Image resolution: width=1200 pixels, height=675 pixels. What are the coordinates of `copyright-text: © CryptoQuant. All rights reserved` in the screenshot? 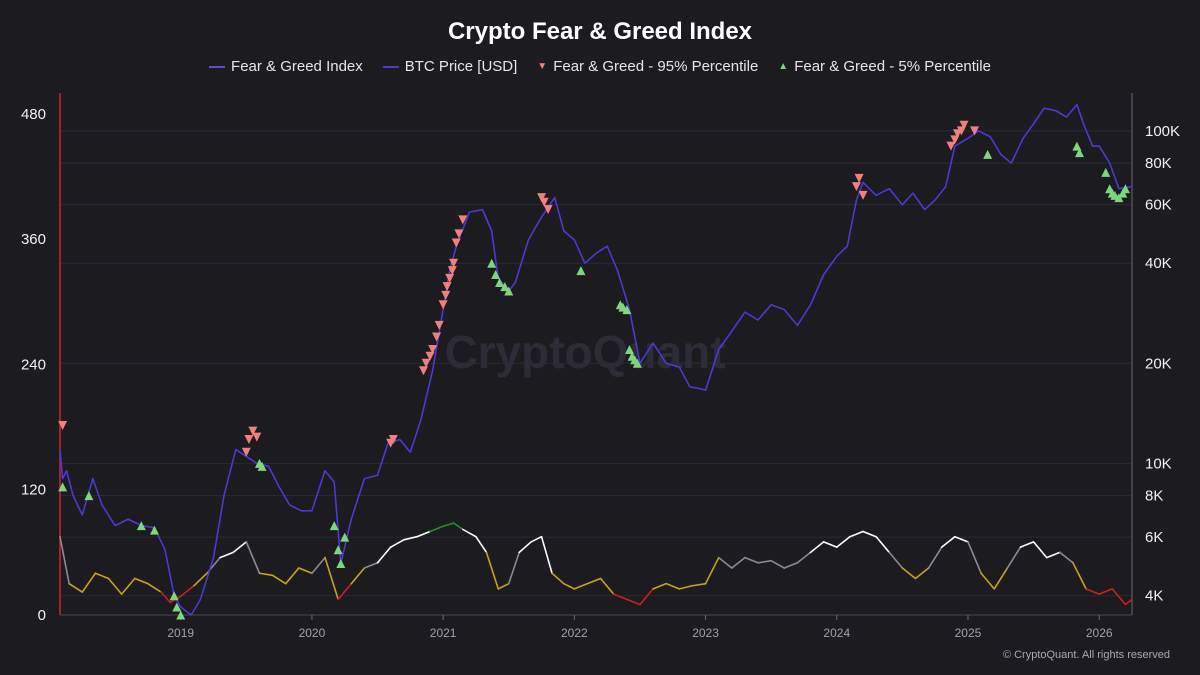 It's located at (1086, 655).